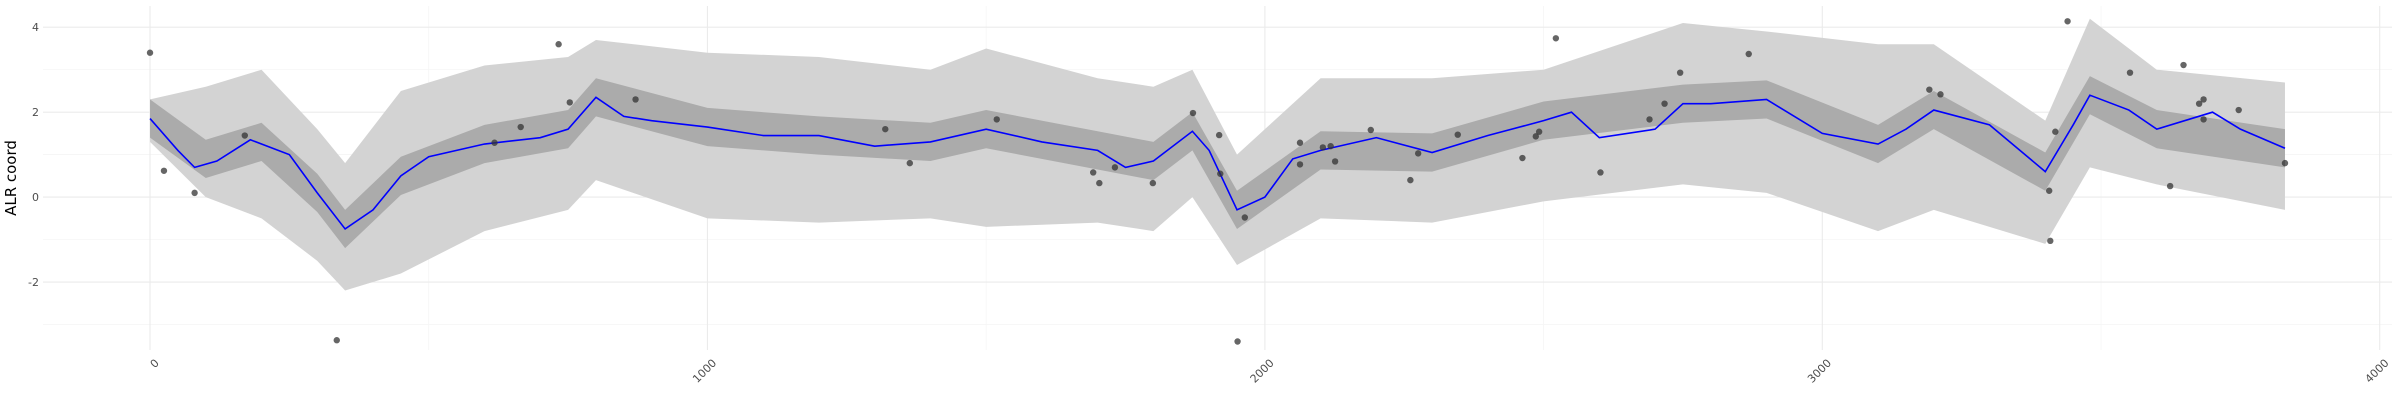 Image resolution: width=2400 pixels, height=400 pixels. What do you see at coordinates (704, 371) in the screenshot?
I see `x-tick-label: 1000` at bounding box center [704, 371].